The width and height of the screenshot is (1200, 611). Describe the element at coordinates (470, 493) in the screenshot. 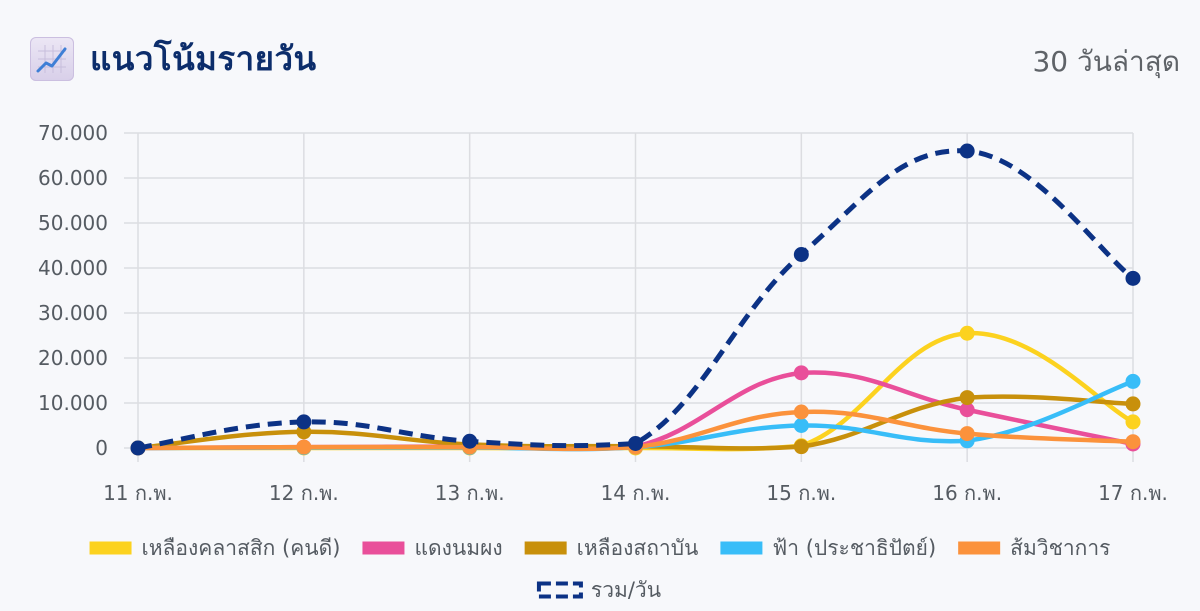

I see `x-tick-label: 13 ก.พ.` at that location.